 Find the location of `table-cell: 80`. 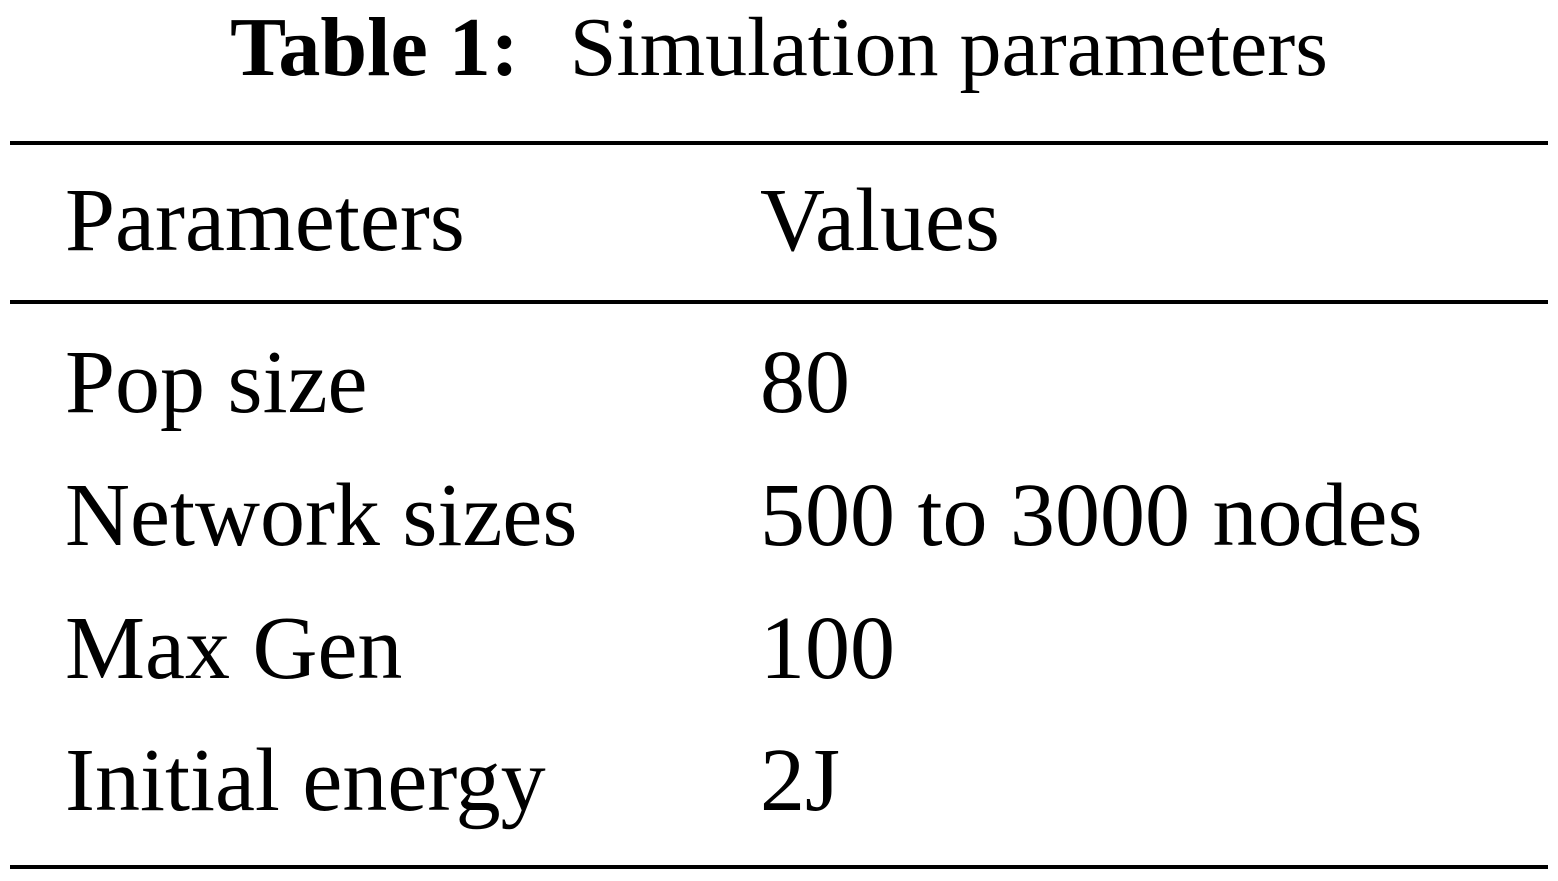

table-cell: 80 is located at coordinates (805, 382).